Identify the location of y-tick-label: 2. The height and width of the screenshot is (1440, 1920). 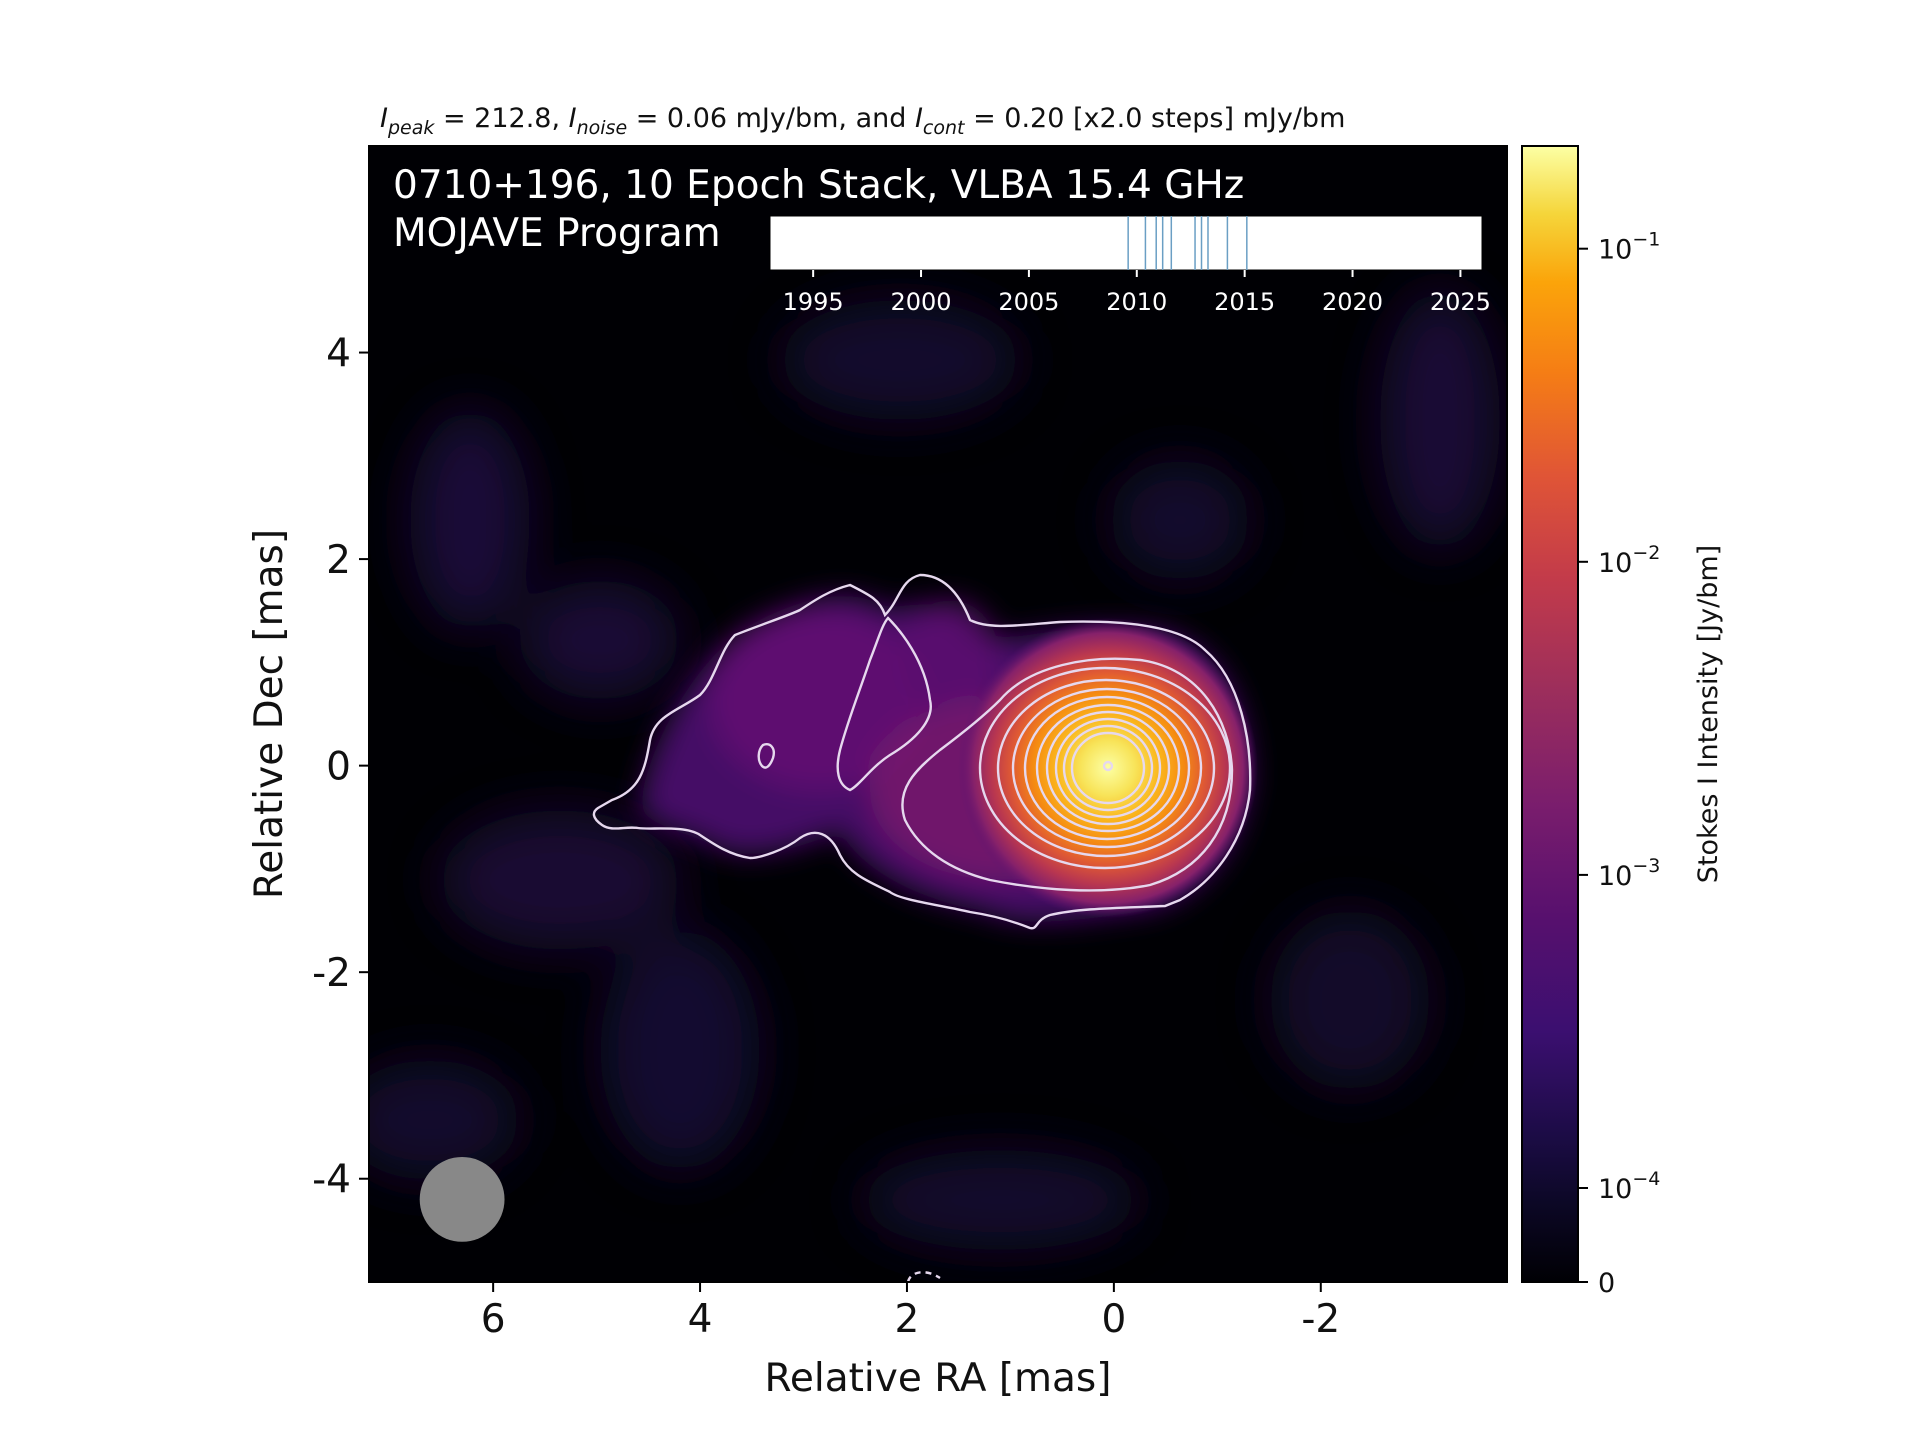
(338, 560).